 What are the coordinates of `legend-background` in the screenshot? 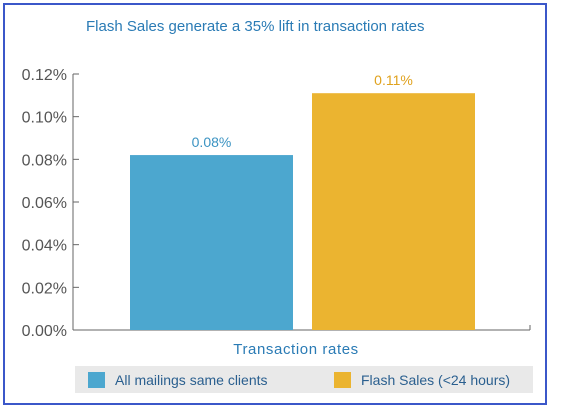 It's located at (304, 379).